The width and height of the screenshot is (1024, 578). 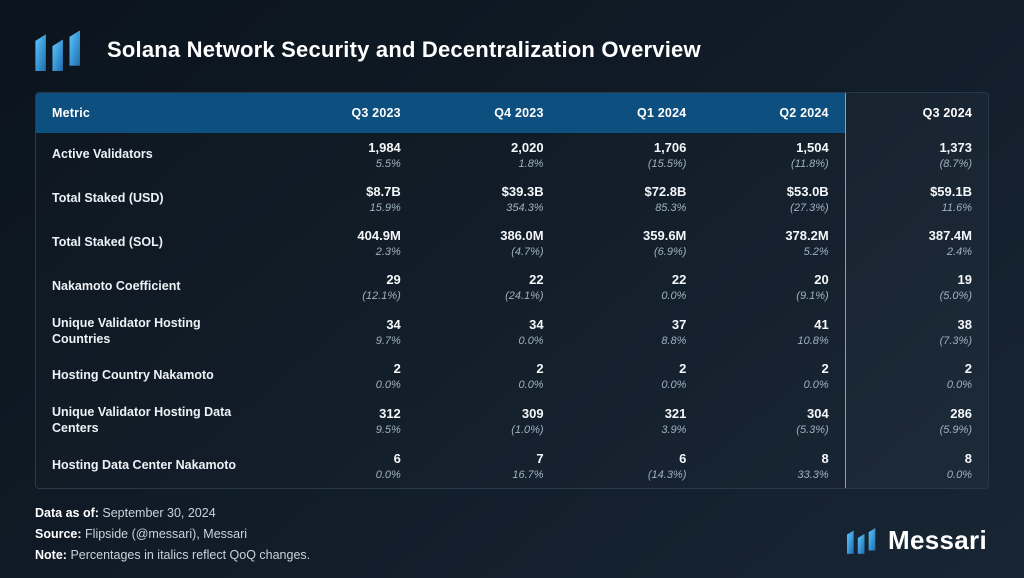 What do you see at coordinates (528, 474) in the screenshot?
I see `qoq-change: 16.7%` at bounding box center [528, 474].